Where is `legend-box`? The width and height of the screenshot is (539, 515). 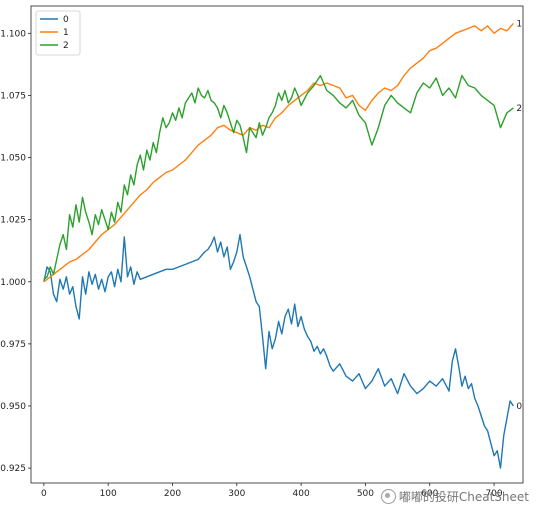
legend-box is located at coordinates (58, 33).